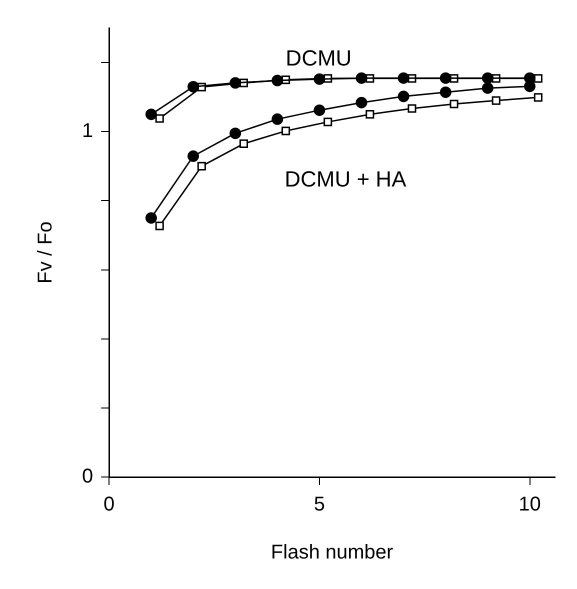  What do you see at coordinates (109, 505) in the screenshot?
I see `x-tick-label: 0` at bounding box center [109, 505].